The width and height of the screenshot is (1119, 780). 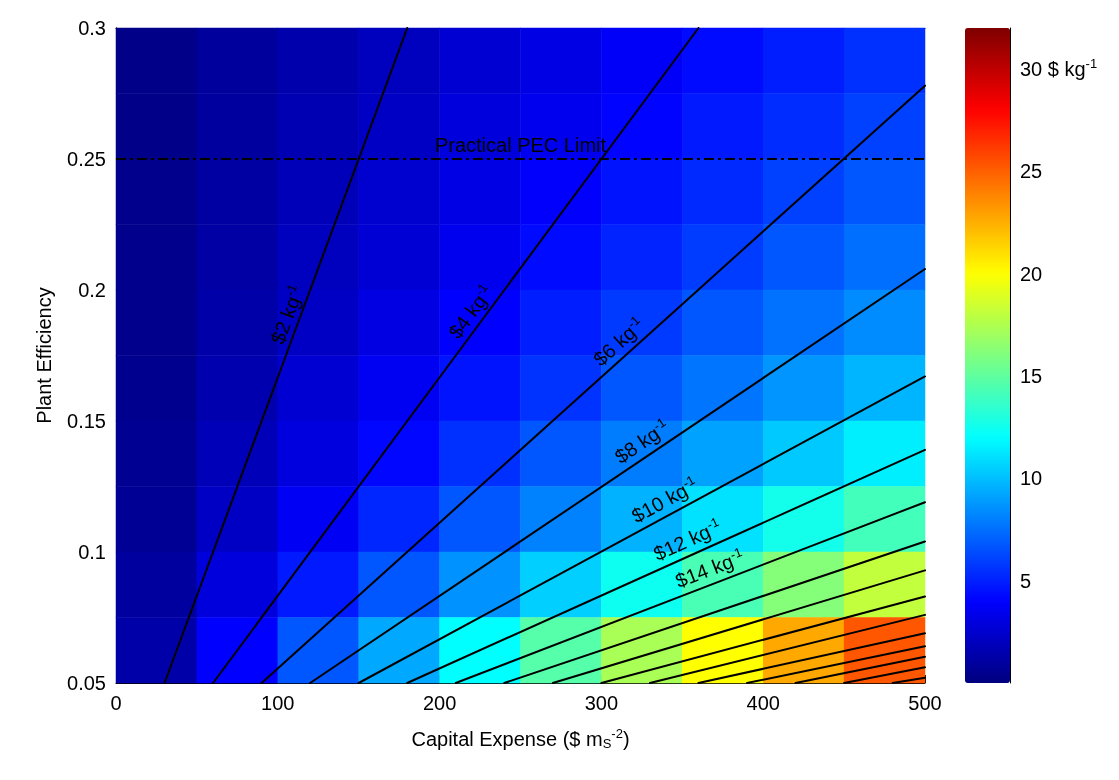 I want to click on y-tick-label: 0.05, so click(x=86, y=683).